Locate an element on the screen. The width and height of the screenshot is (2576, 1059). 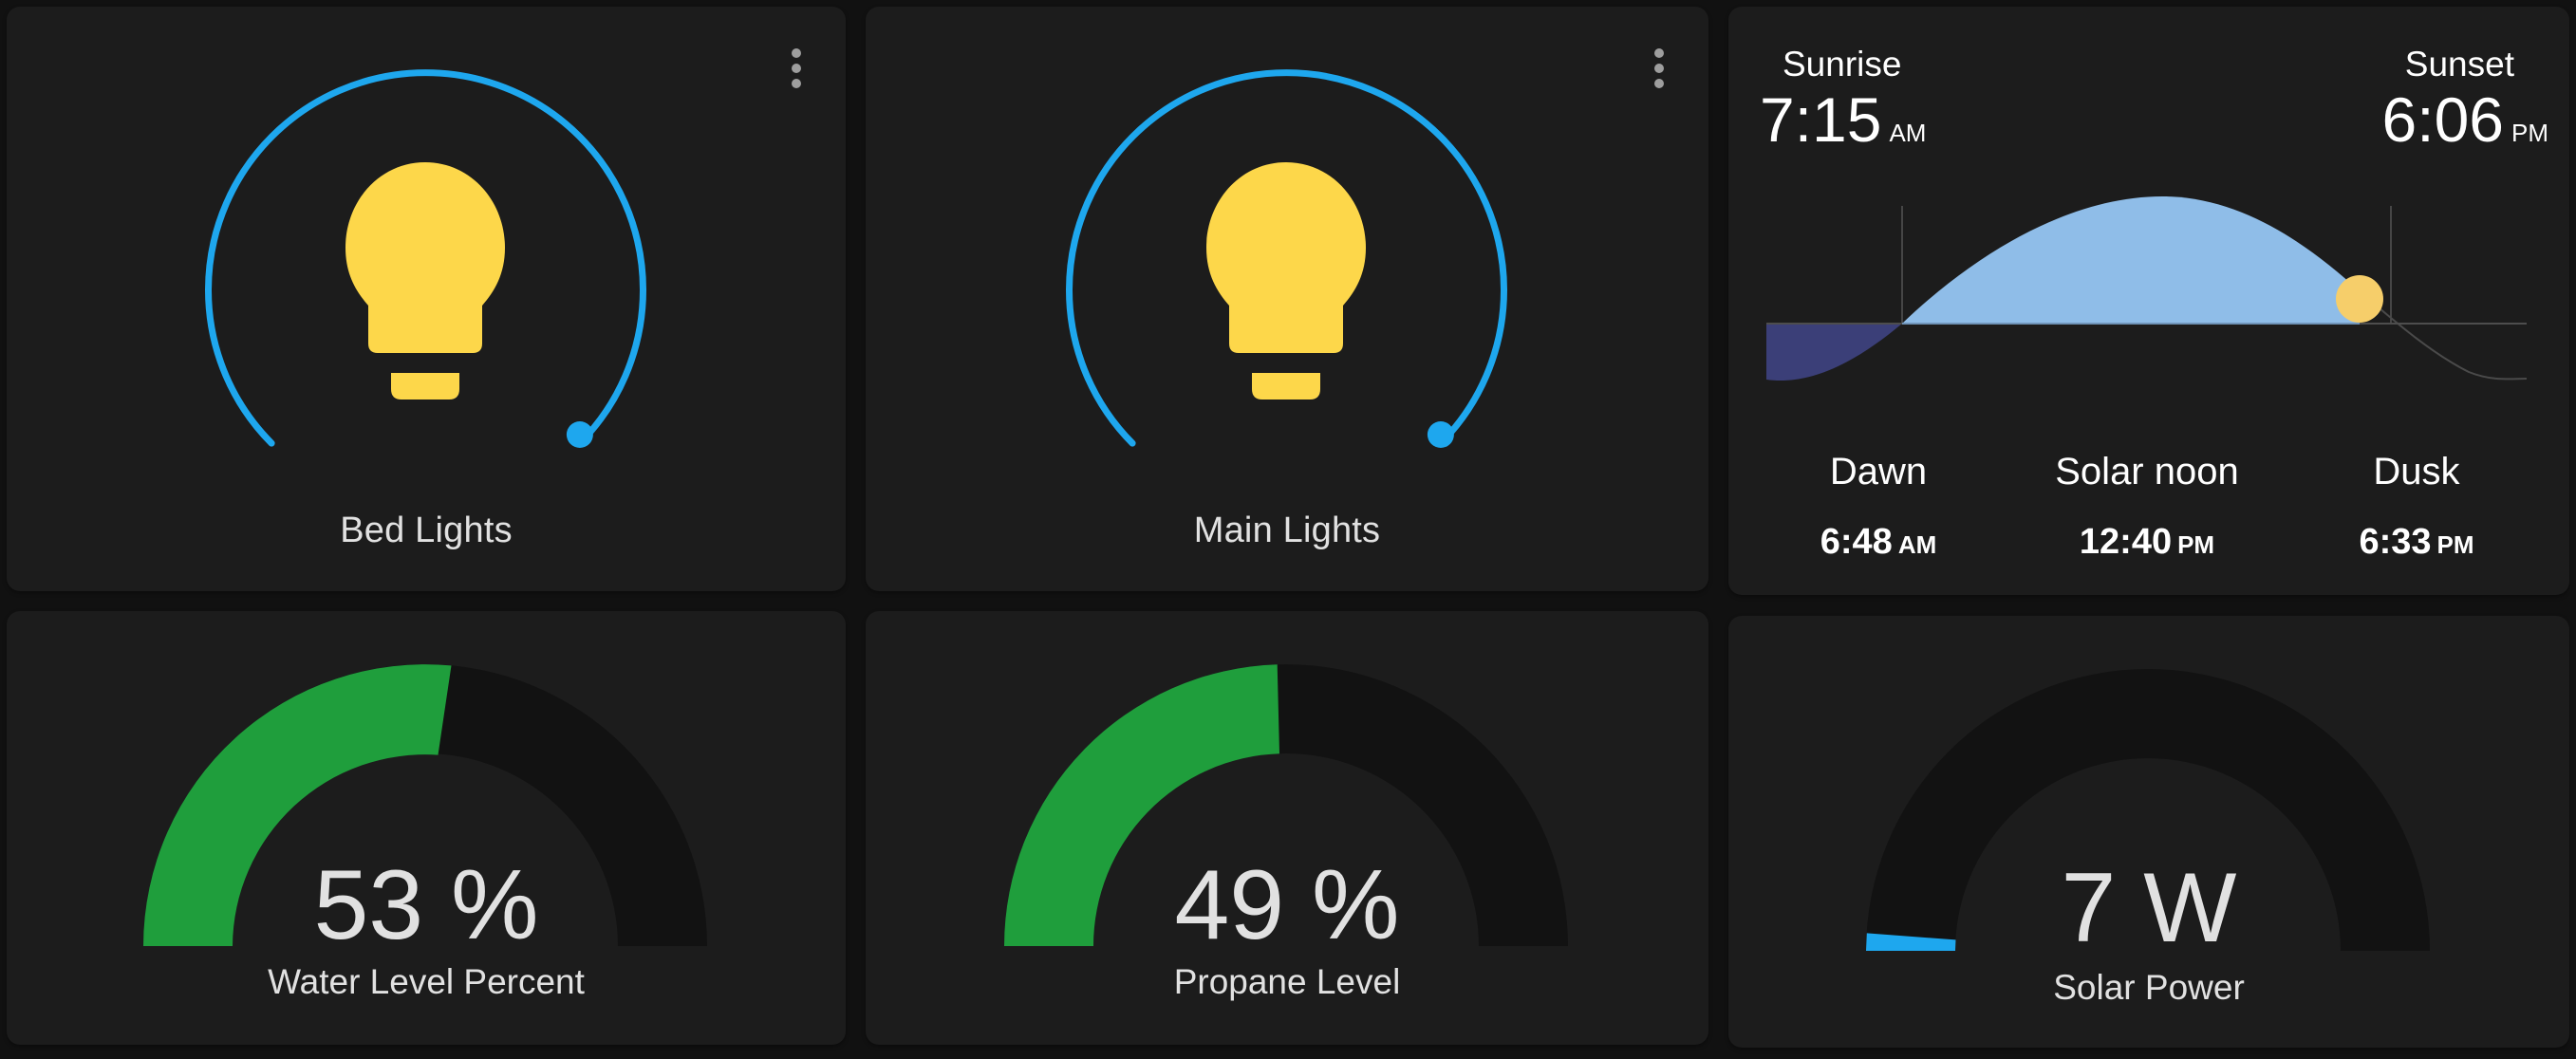
sun-position-icon is located at coordinates (2359, 299).